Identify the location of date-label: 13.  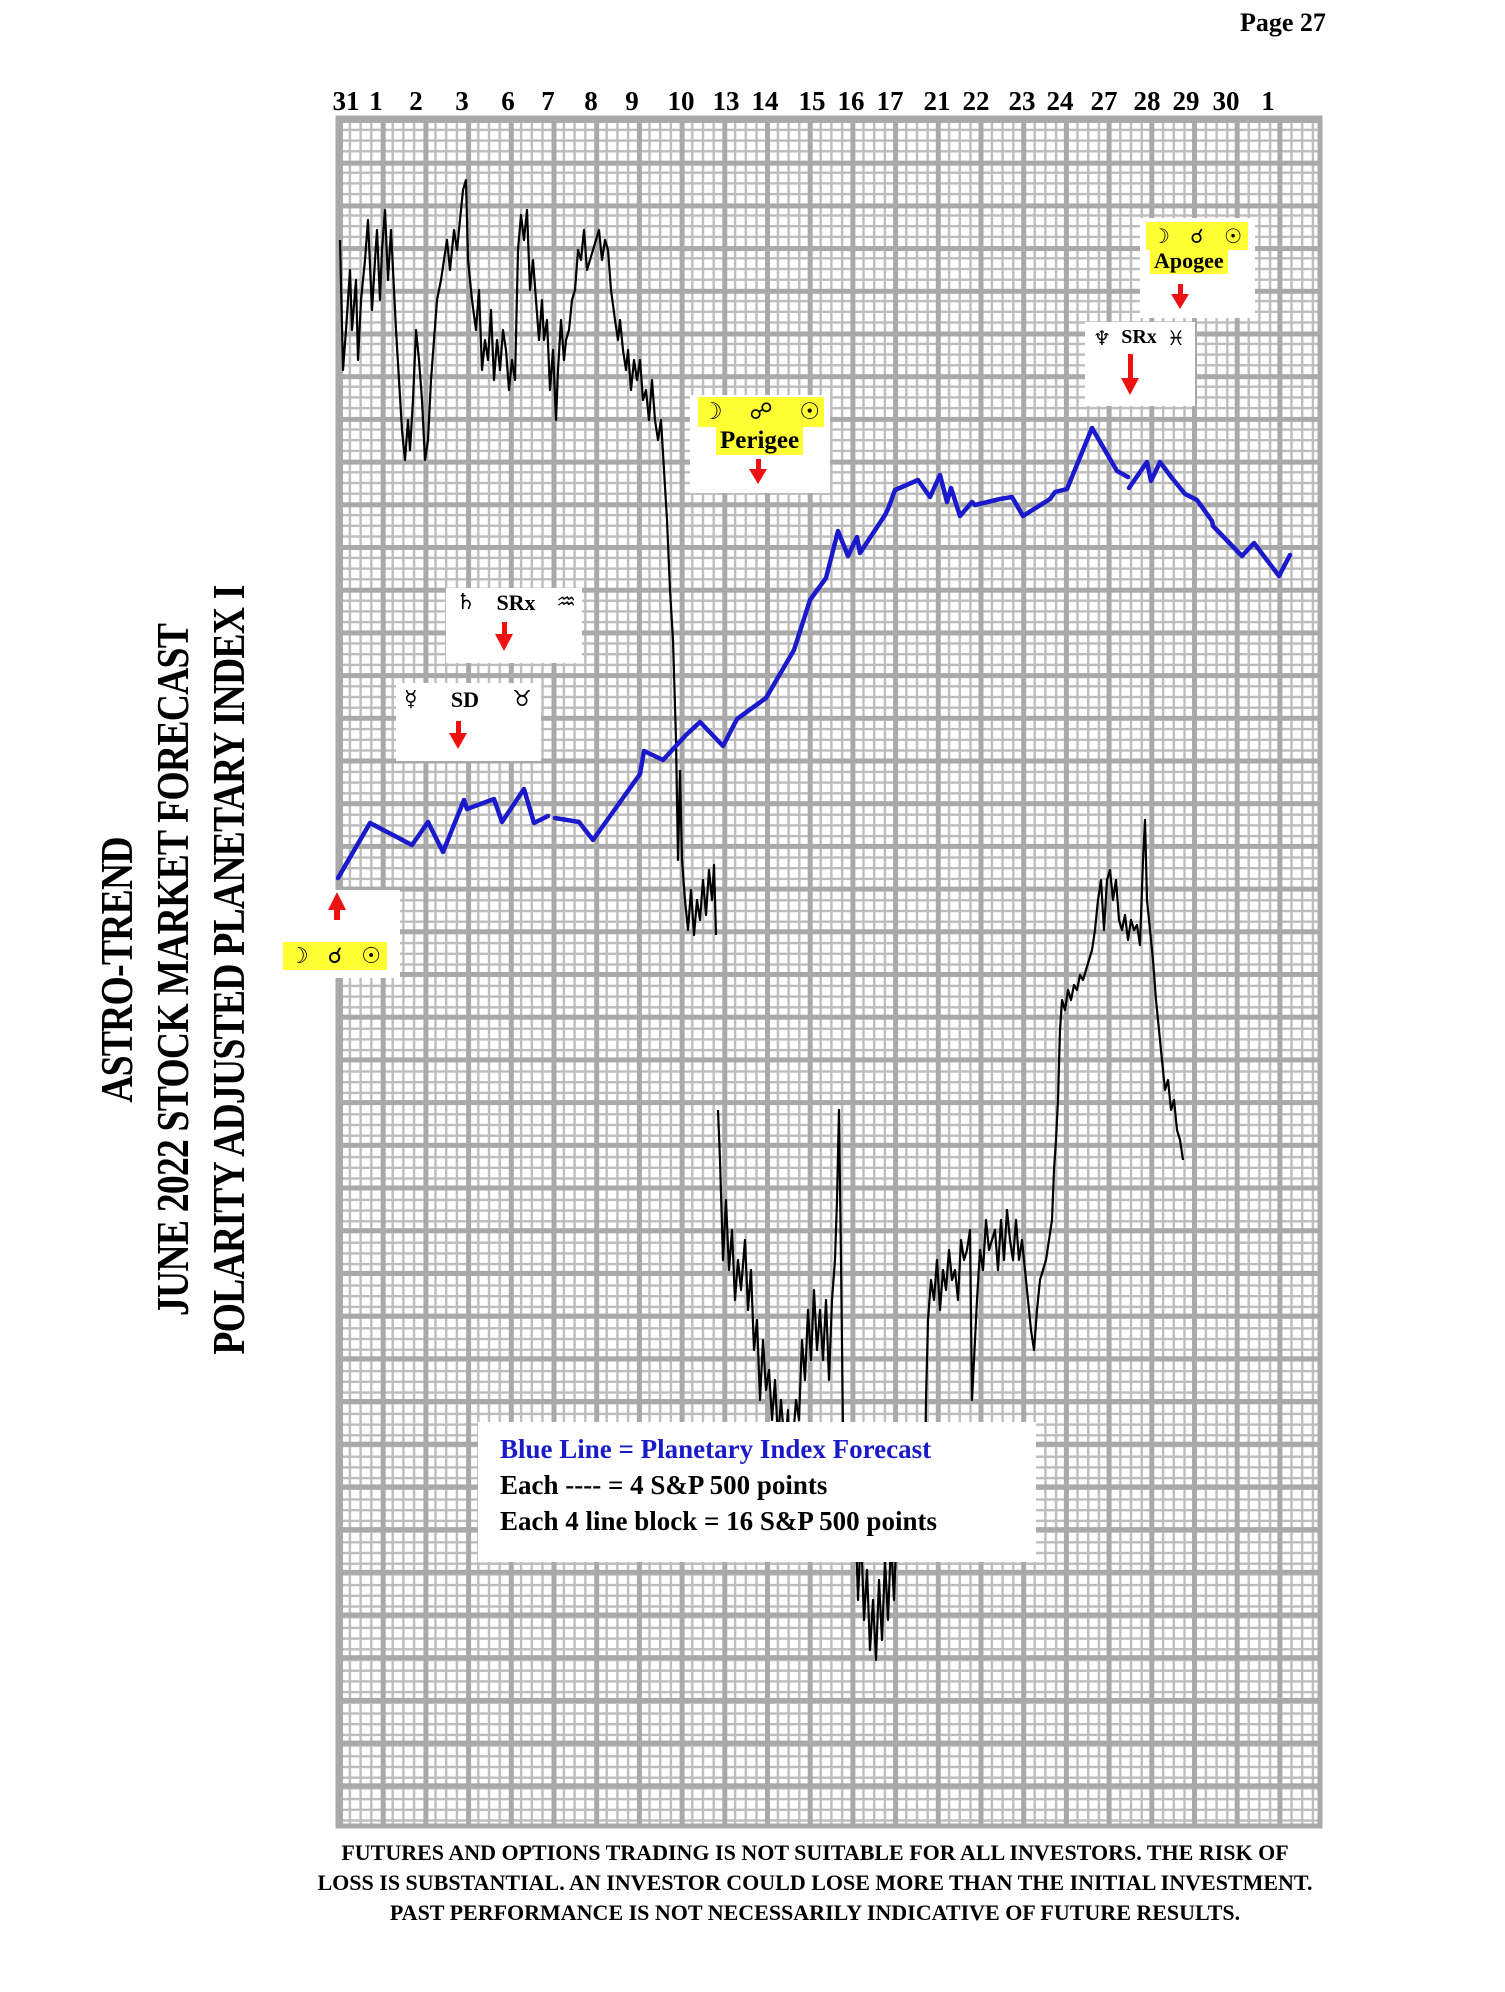
(726, 101).